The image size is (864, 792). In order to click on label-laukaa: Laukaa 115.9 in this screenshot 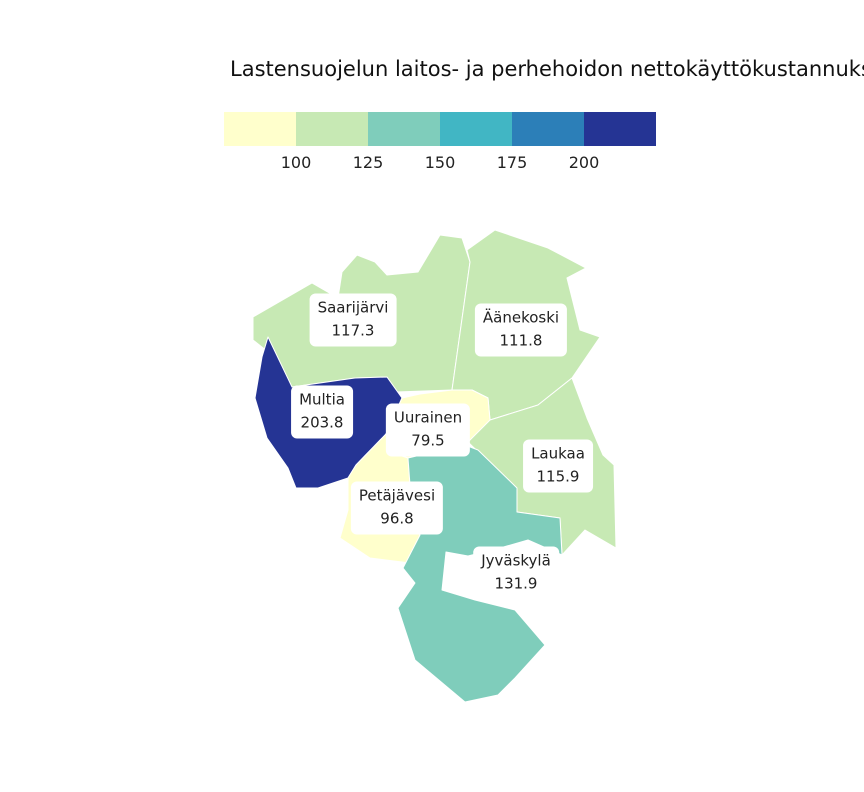, I will do `click(558, 466)`.